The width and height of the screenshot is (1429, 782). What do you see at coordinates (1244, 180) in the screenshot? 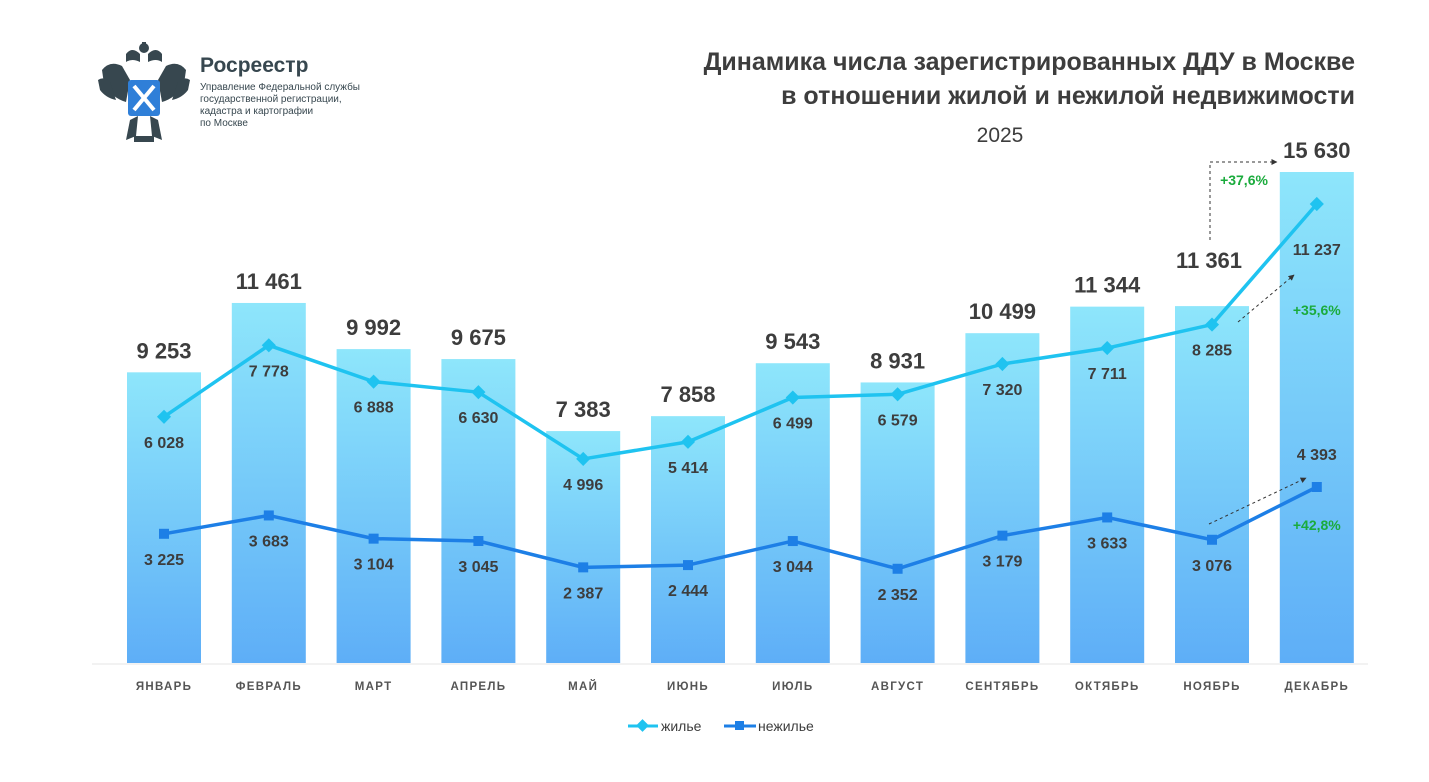
I see `growth-annotation: +37,6%` at bounding box center [1244, 180].